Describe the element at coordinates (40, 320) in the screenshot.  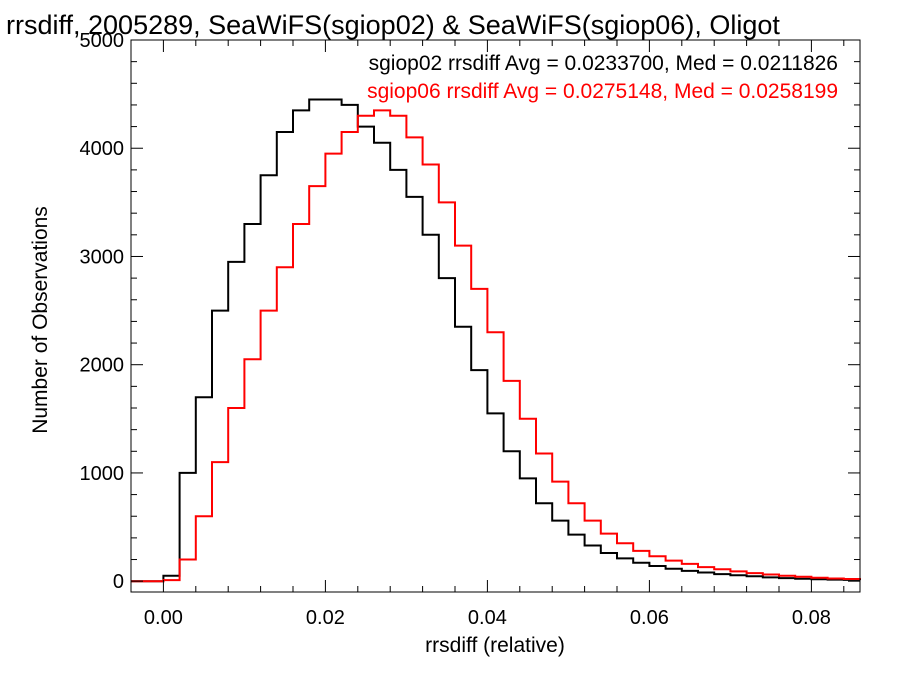
I see `y-axis-label: Number of Observations` at that location.